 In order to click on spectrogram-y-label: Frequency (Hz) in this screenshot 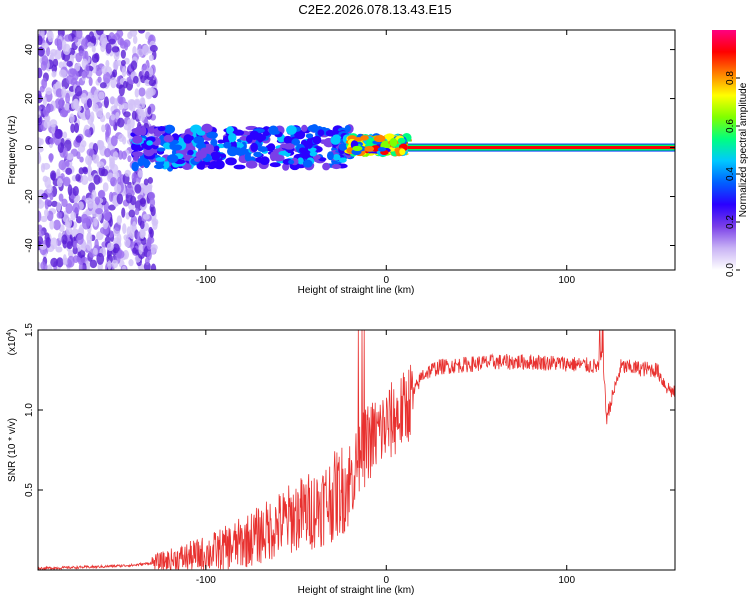, I will do `click(12, 150)`.